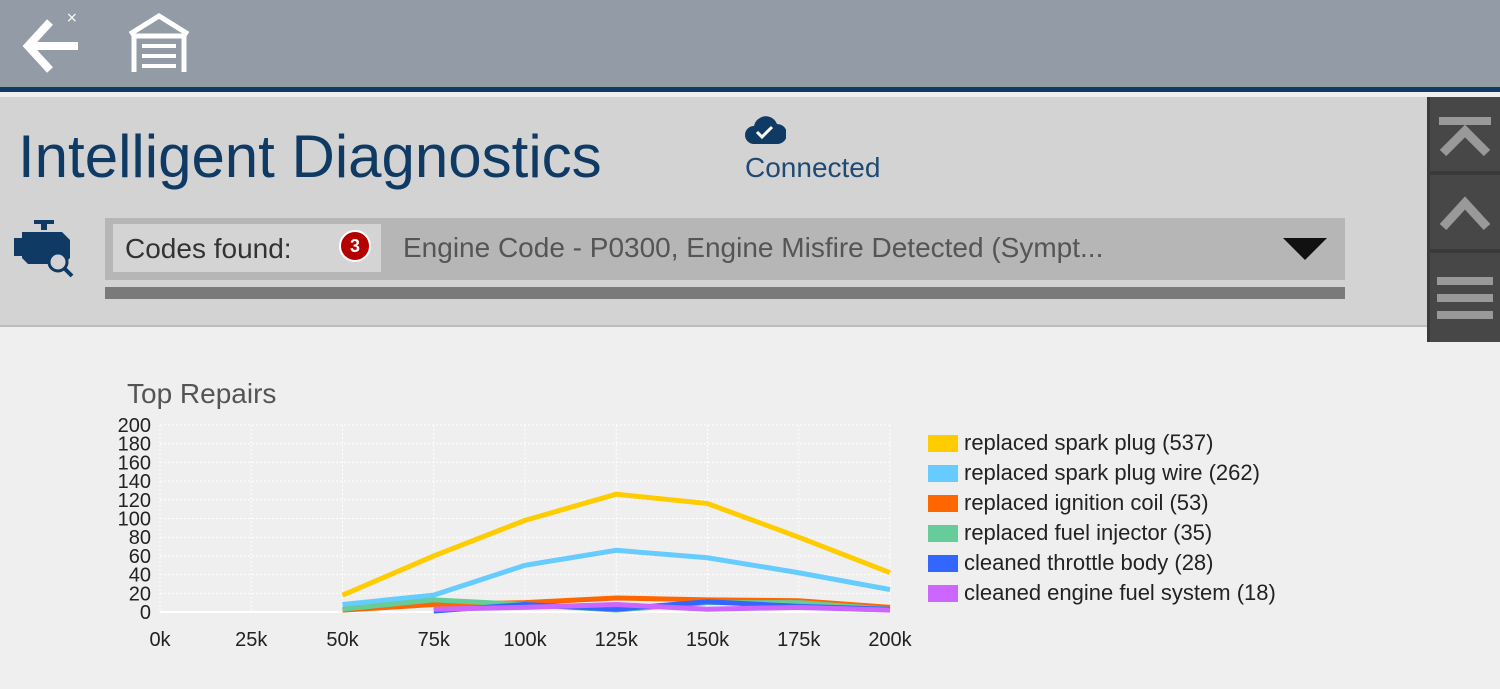 This screenshot has width=1500, height=689. I want to click on y-tick-label: 0, so click(145, 613).